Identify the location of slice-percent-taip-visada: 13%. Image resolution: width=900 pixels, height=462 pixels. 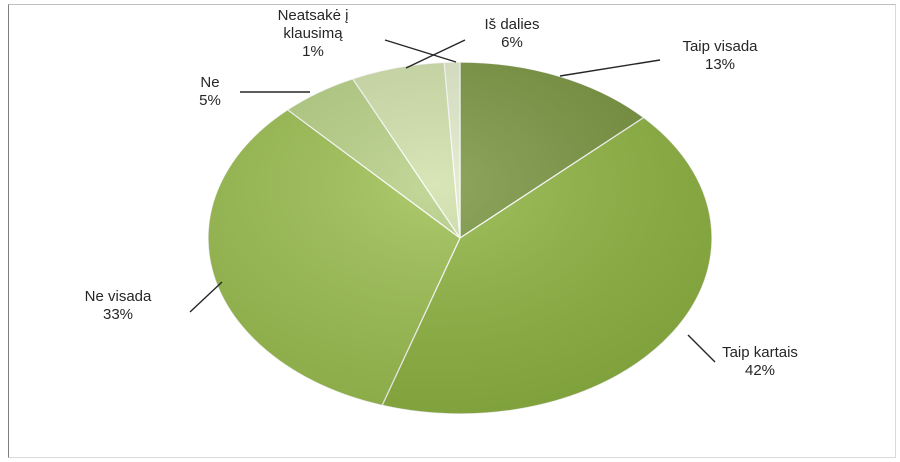
(720, 64).